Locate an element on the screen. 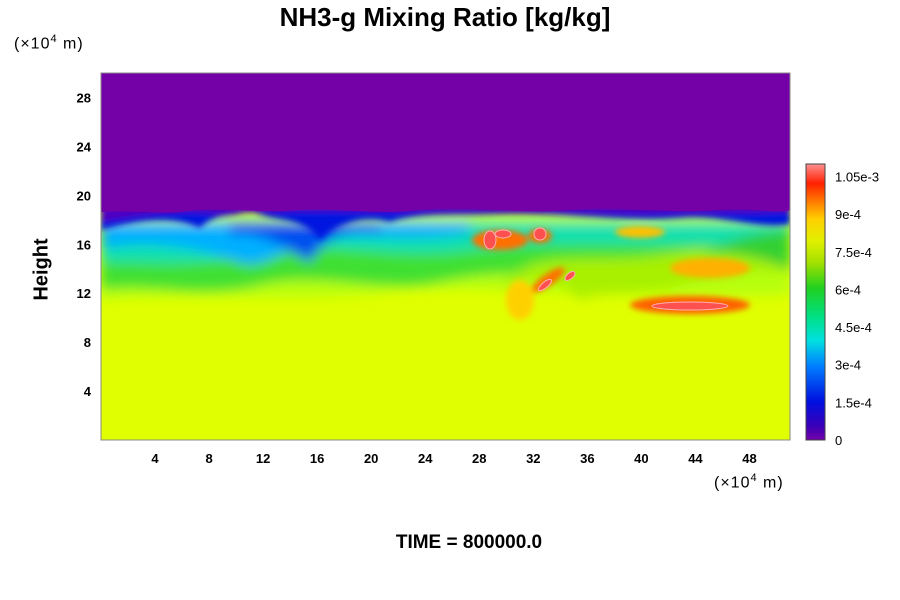 This screenshot has width=900, height=600. x-tick-label: 4 is located at coordinates (155, 458).